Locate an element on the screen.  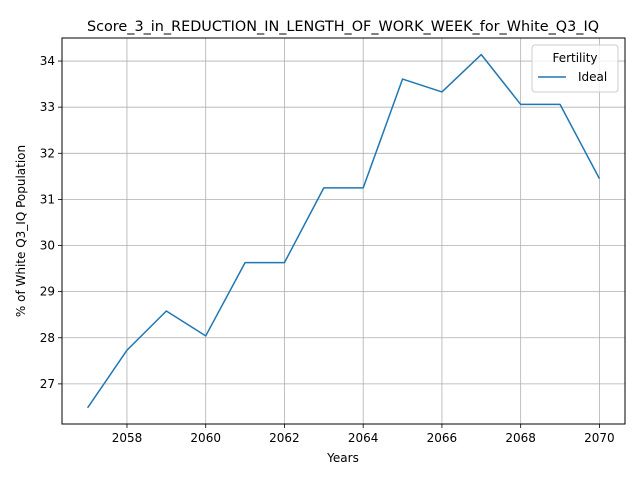
x-axis-ticks: 2058 2060 2062 2064 2066 2068 2070 is located at coordinates (363, 434).